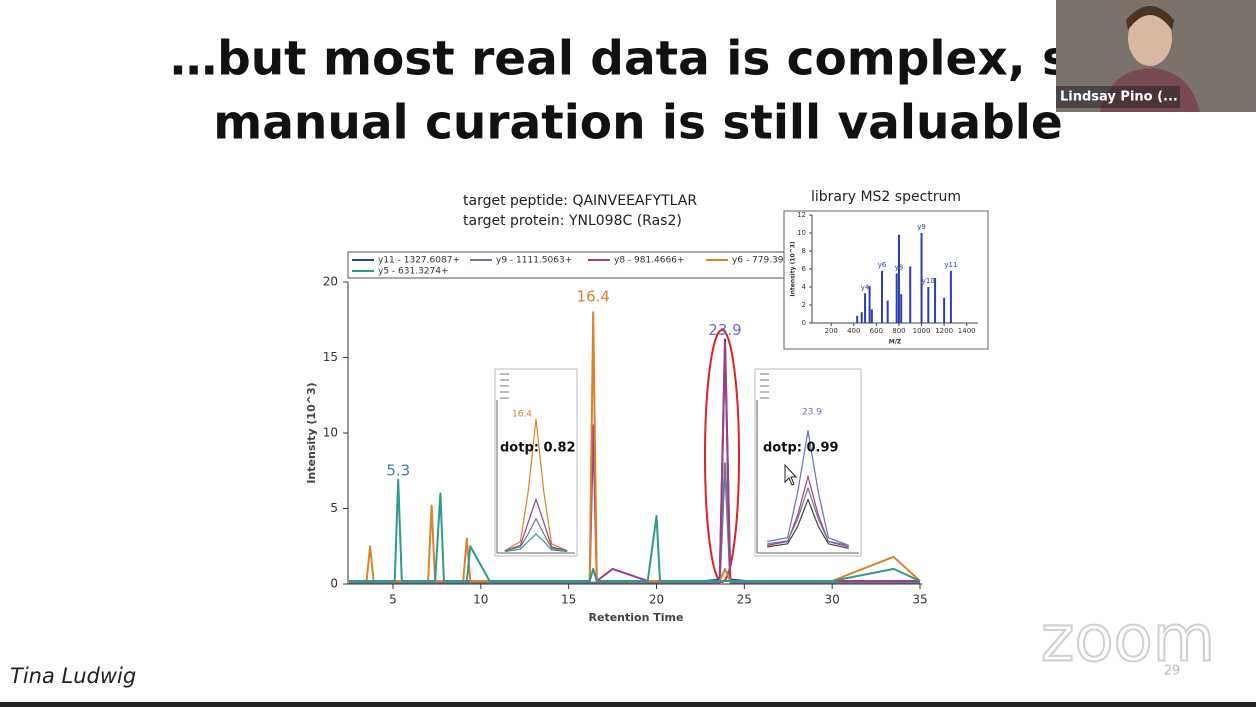 This screenshot has width=1256, height=707. I want to click on library-spectrum: library MS2 spectrum, so click(886, 269).